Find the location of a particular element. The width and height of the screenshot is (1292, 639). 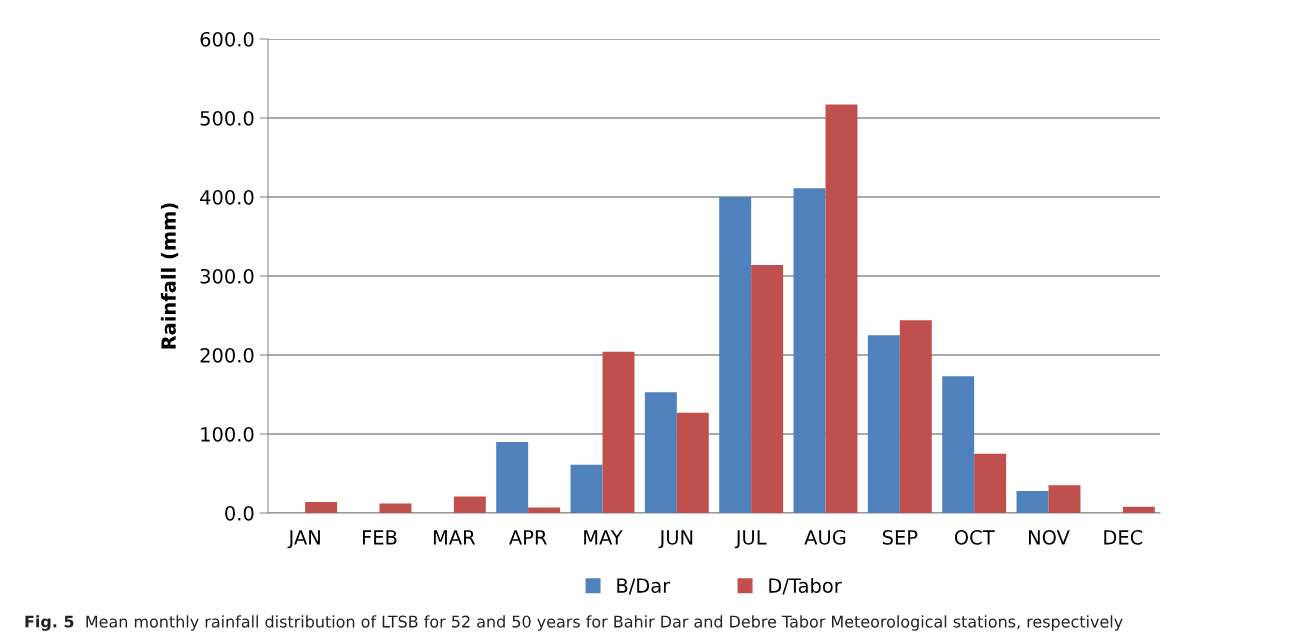

x-tick-label: NOV is located at coordinates (1049, 537).